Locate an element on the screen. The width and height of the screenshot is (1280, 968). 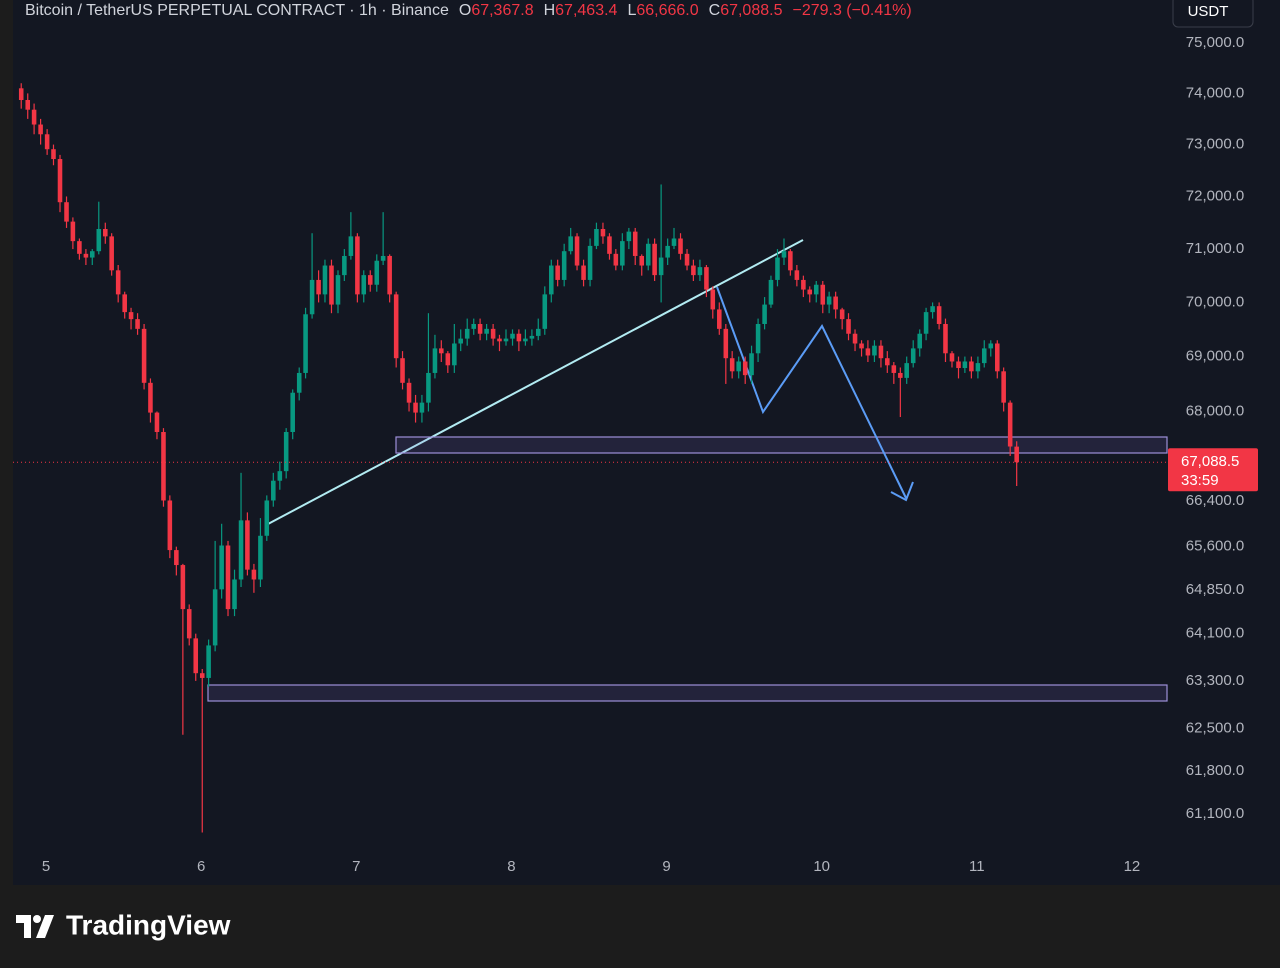
price-tag is located at coordinates (1213, 470).